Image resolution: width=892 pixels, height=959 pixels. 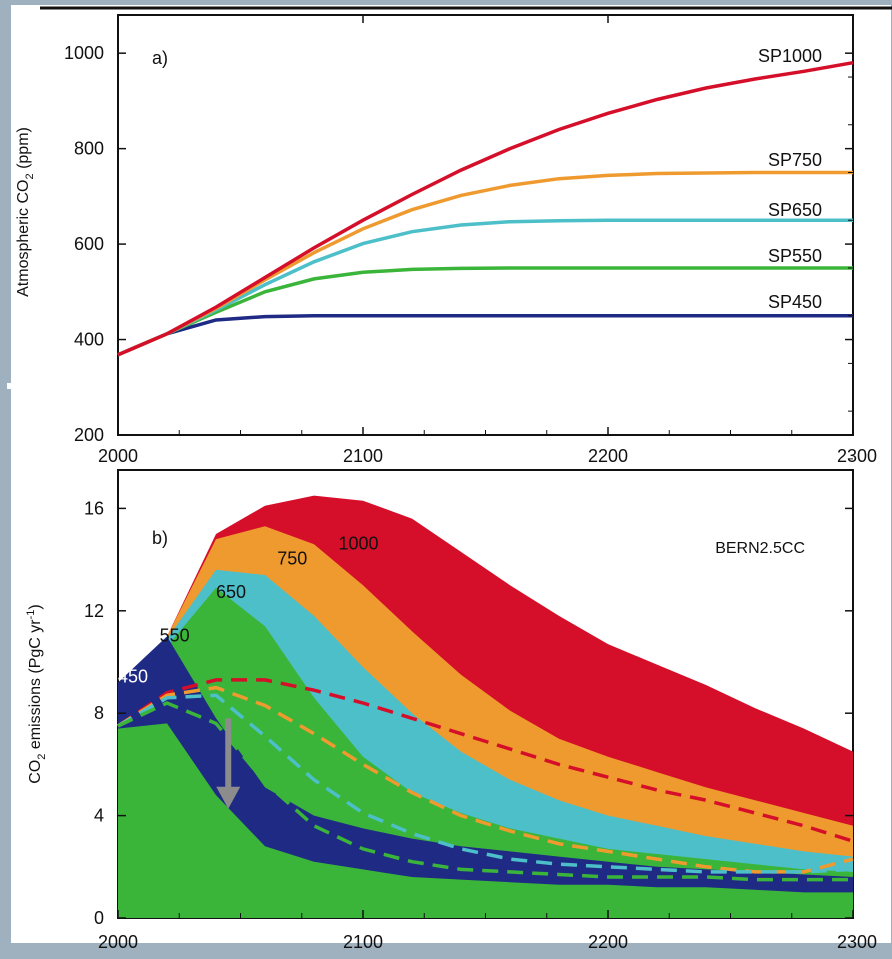 I want to click on band-label-650: 650, so click(x=231, y=592).